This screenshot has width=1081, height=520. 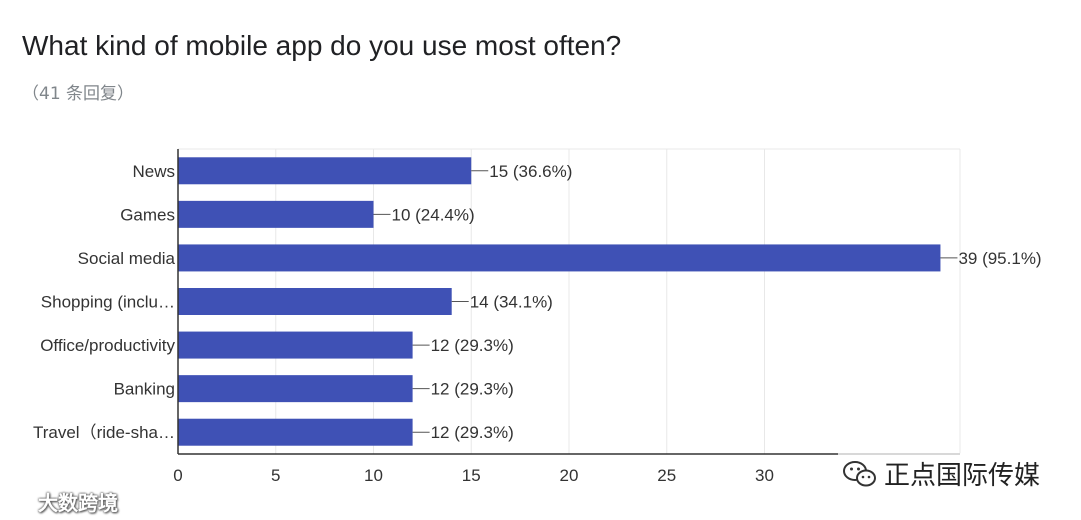 I want to click on data-label: 10 (24.4%), so click(x=433, y=214).